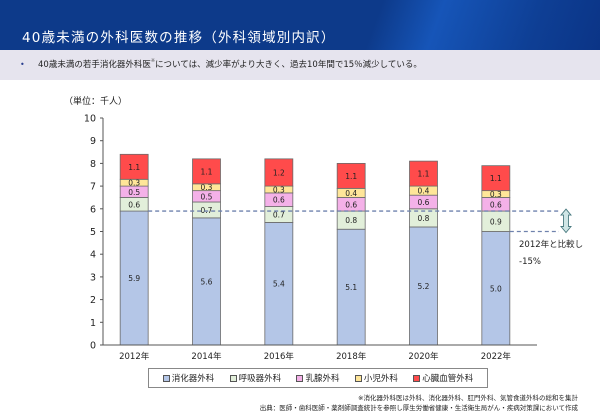 This screenshot has width=600, height=415. I want to click on legend-item: 消化器外科, so click(188, 378).